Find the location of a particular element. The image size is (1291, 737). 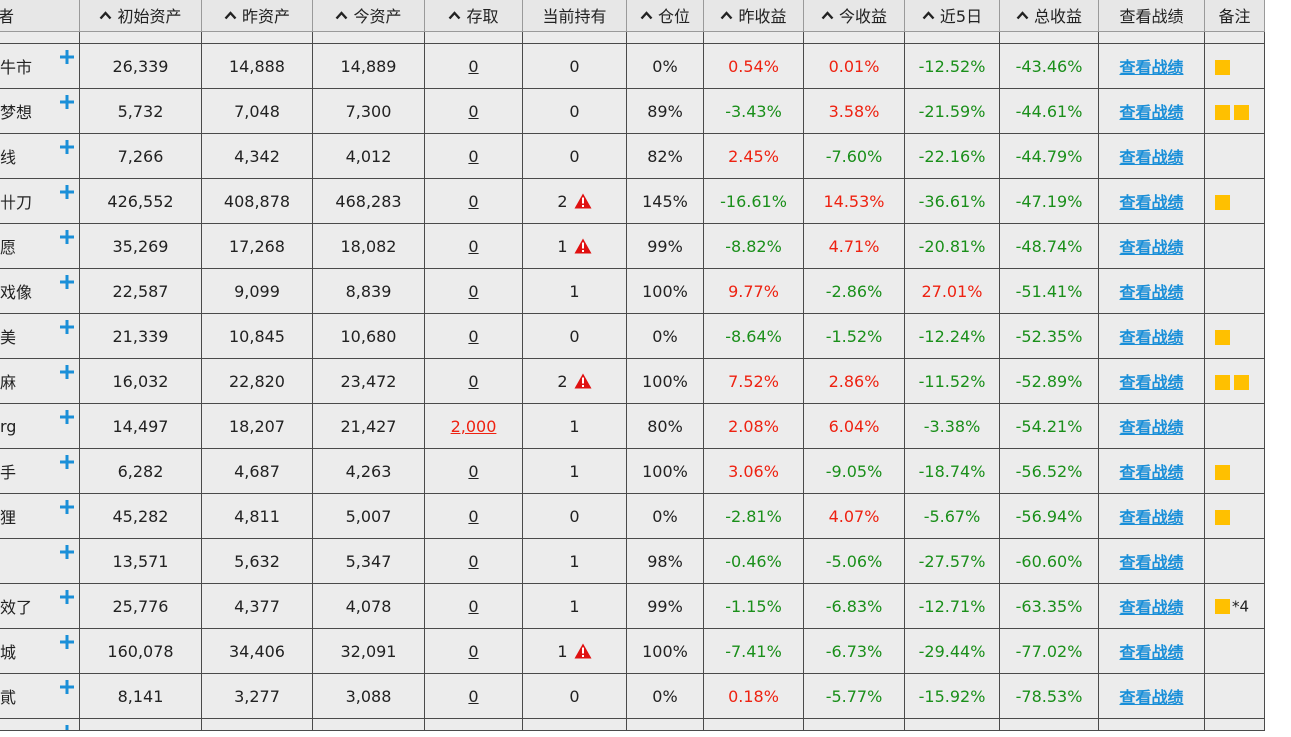

total-ret-cell: -56.94% is located at coordinates (1049, 516).